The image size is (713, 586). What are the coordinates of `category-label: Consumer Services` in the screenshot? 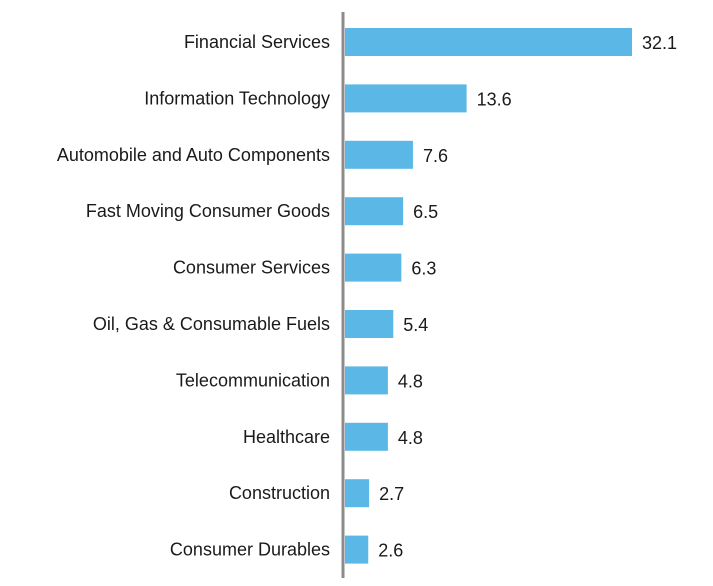 It's located at (251, 268).